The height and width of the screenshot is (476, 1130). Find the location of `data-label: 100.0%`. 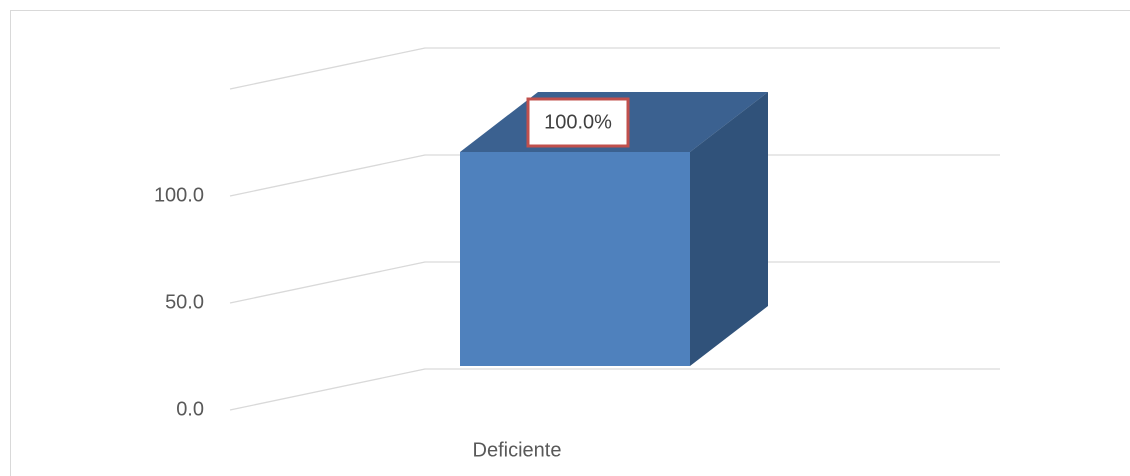

data-label: 100.0% is located at coordinates (578, 122).